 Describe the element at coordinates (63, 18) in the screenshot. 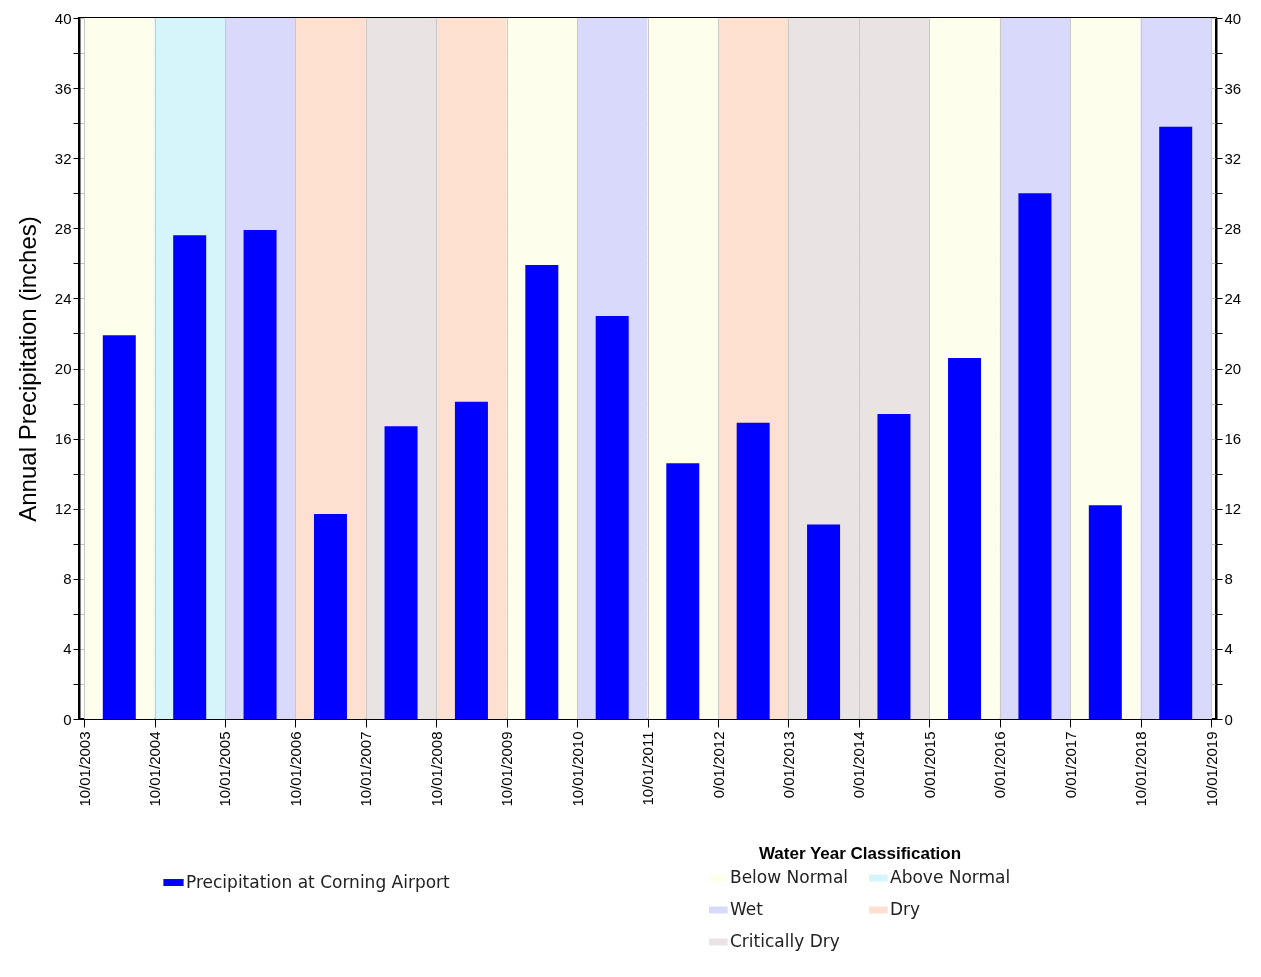

I see `y-tick-label: 40` at that location.